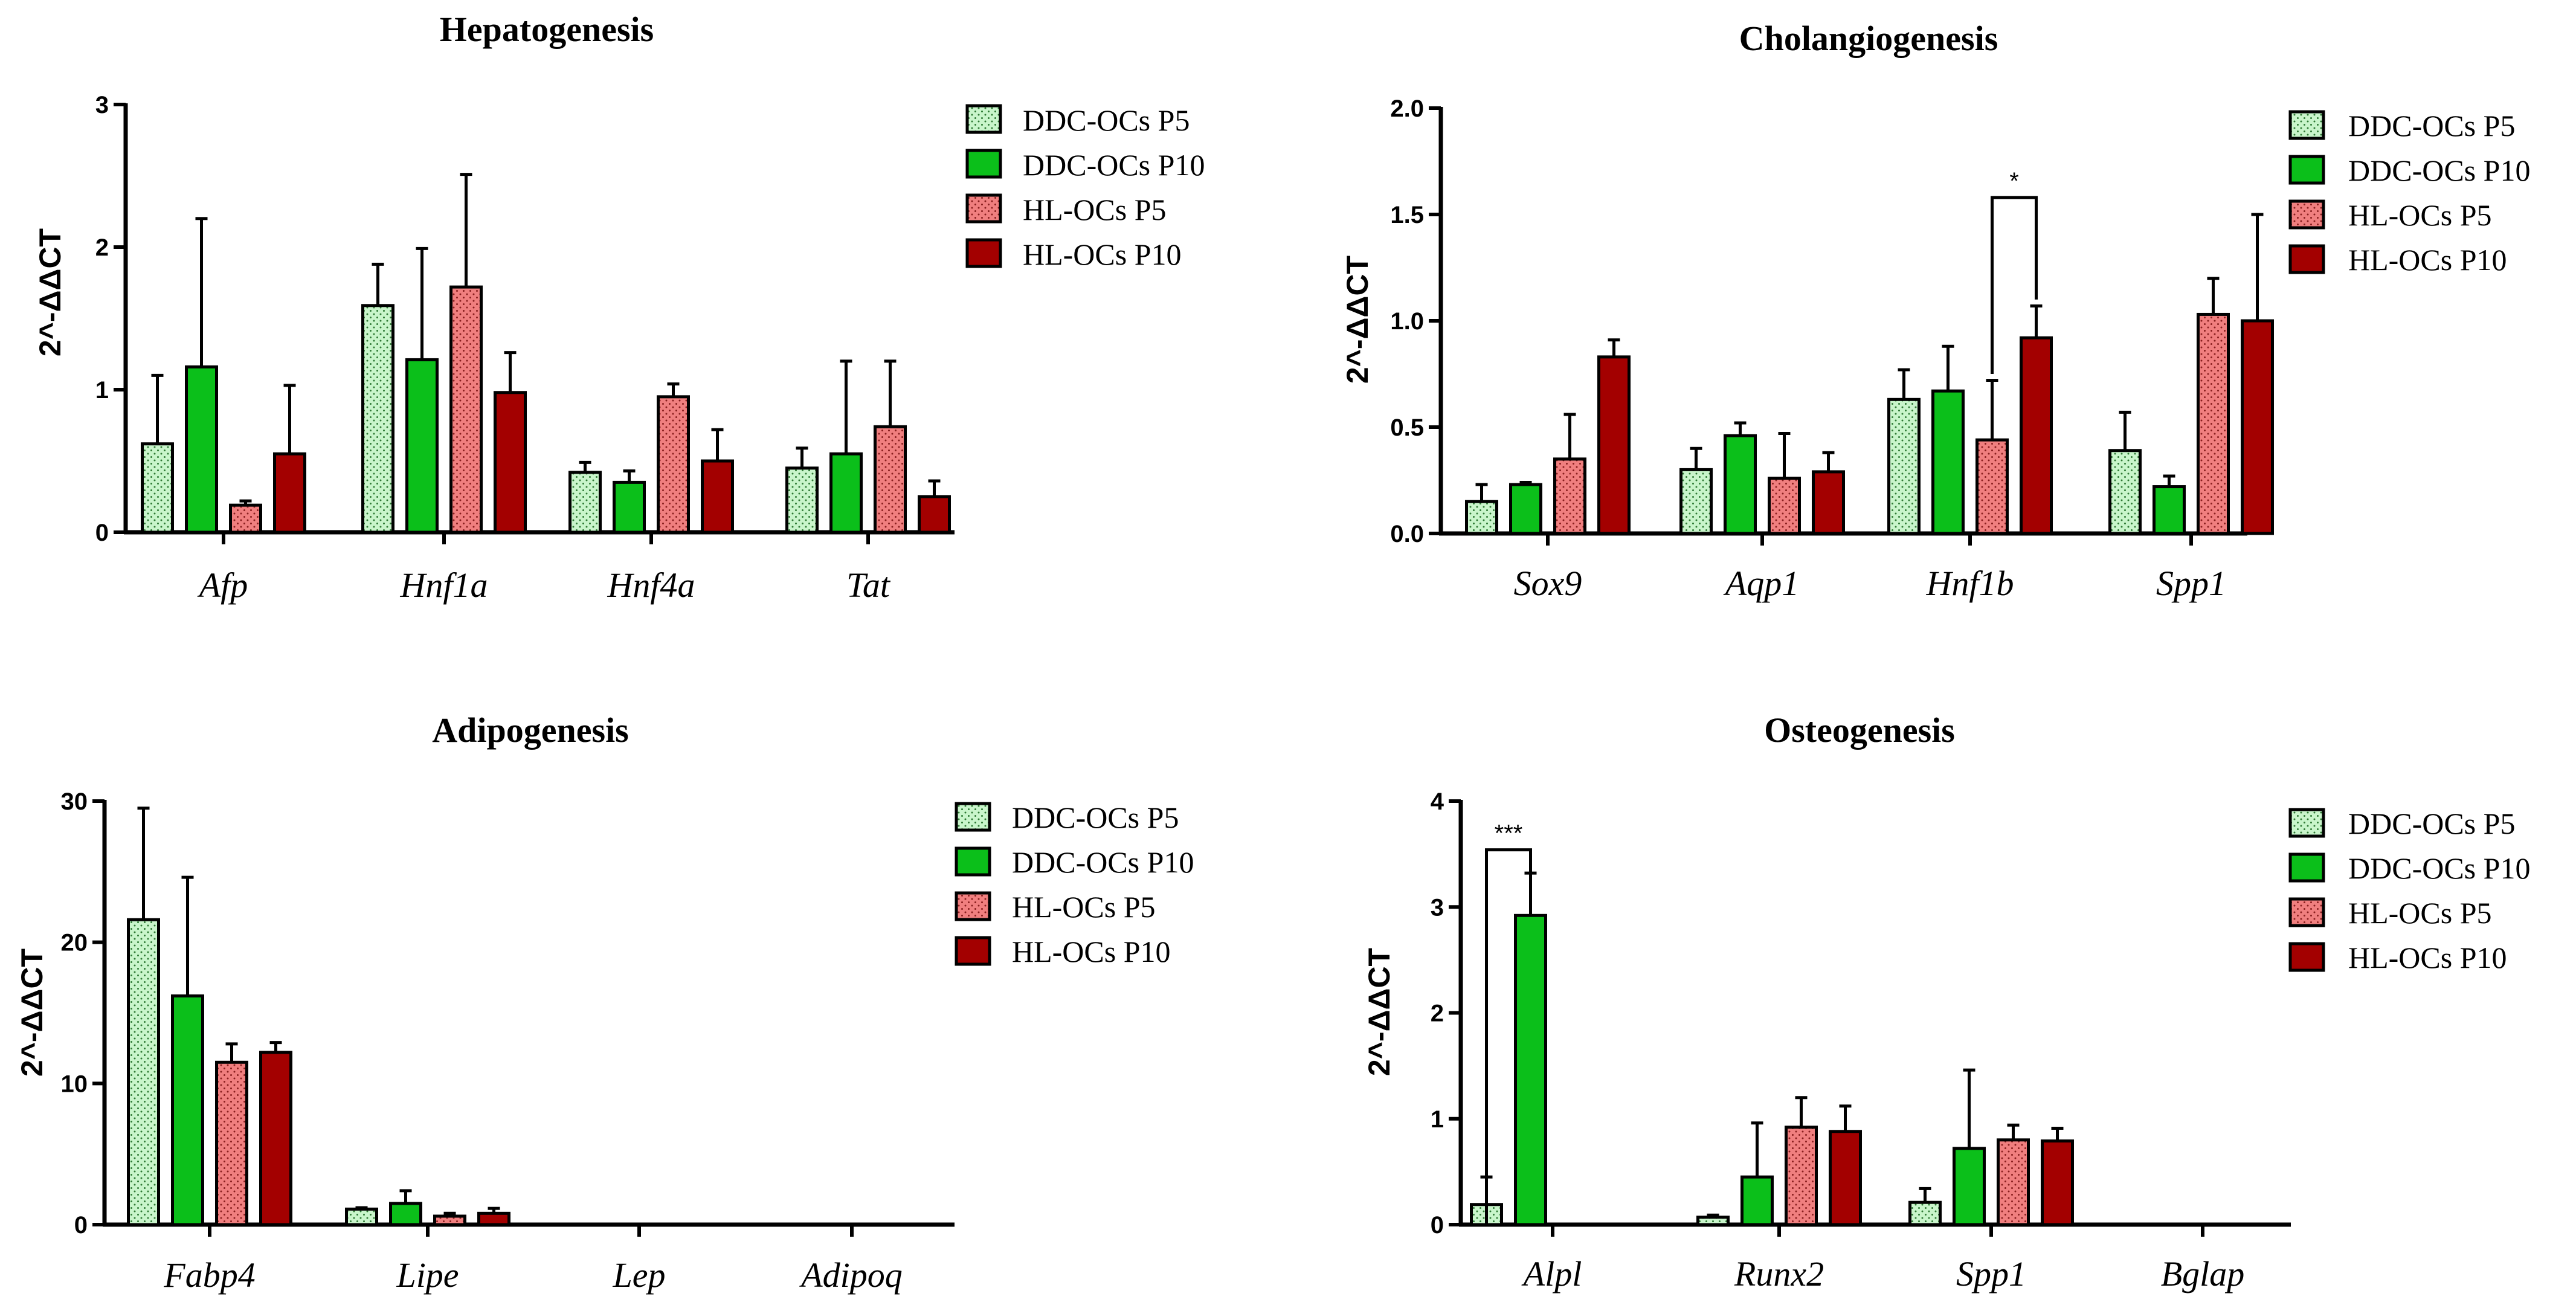 The height and width of the screenshot is (1308, 2576). I want to click on bar-ddc-ocs-p10-runx2, so click(1757, 1200).